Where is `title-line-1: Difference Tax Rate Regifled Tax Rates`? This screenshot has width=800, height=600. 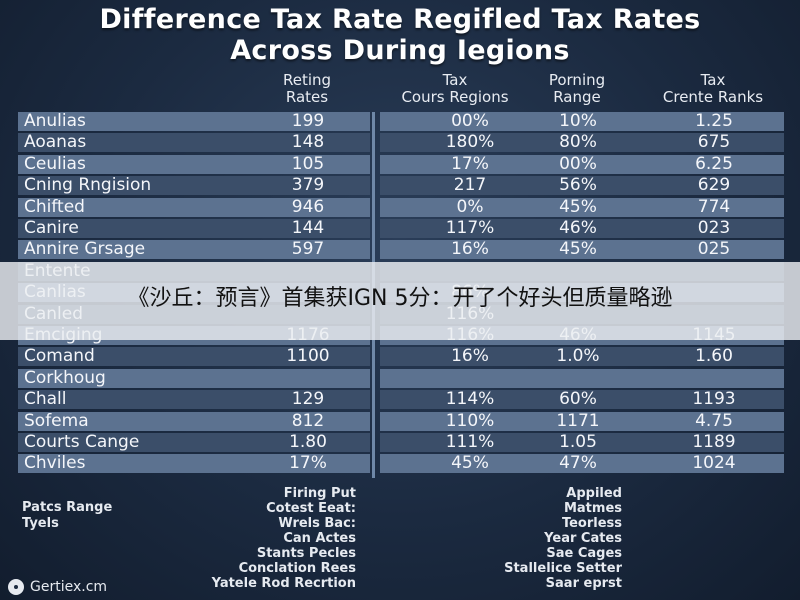
title-line-1: Difference Tax Rate Regifled Tax Rates is located at coordinates (400, 19).